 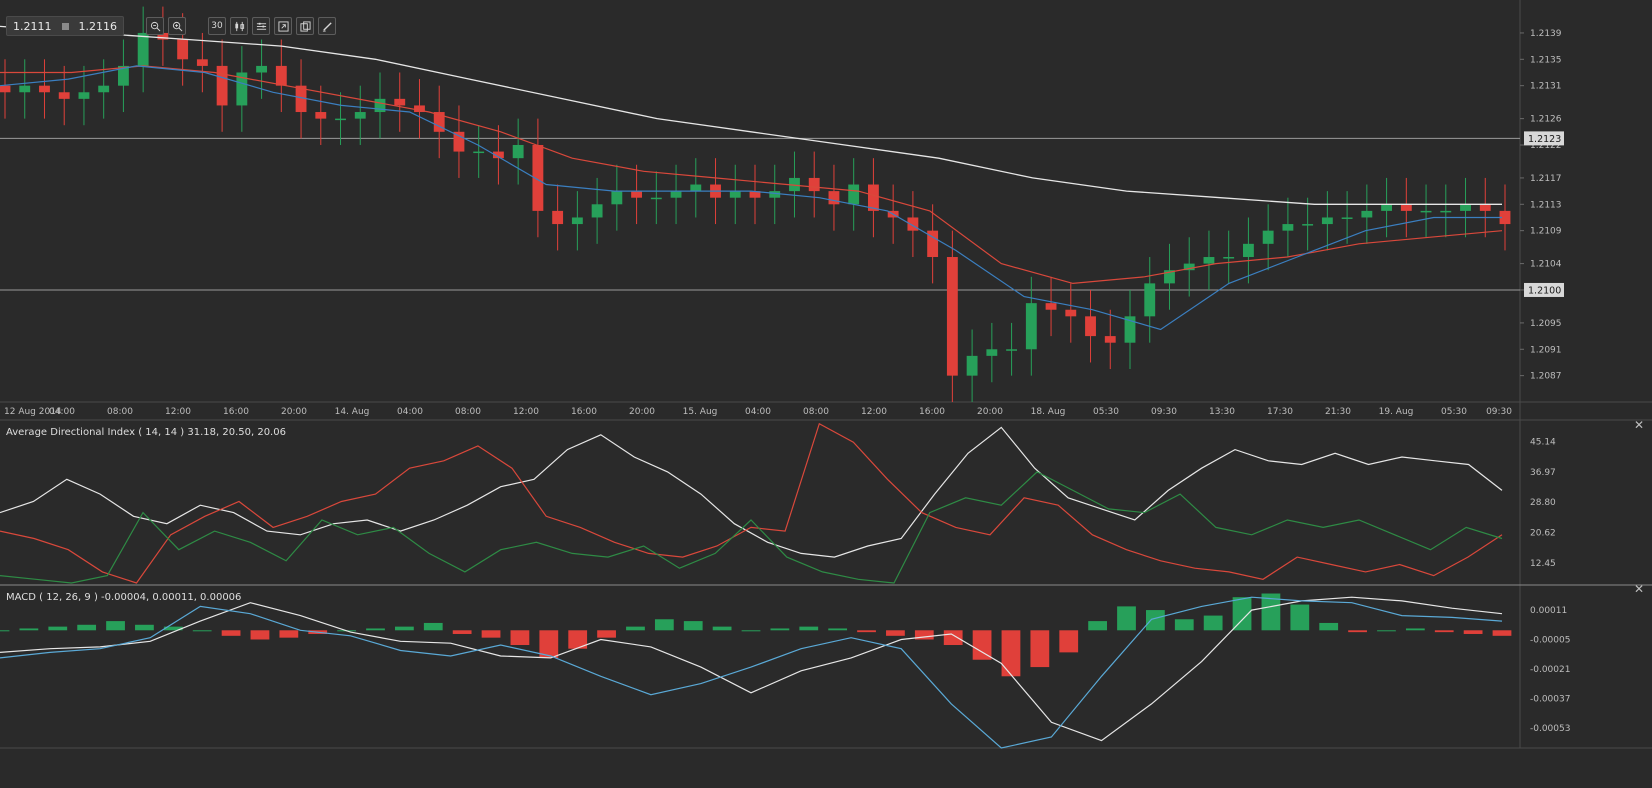 What do you see at coordinates (261, 26) in the screenshot?
I see `indicators-icon` at bounding box center [261, 26].